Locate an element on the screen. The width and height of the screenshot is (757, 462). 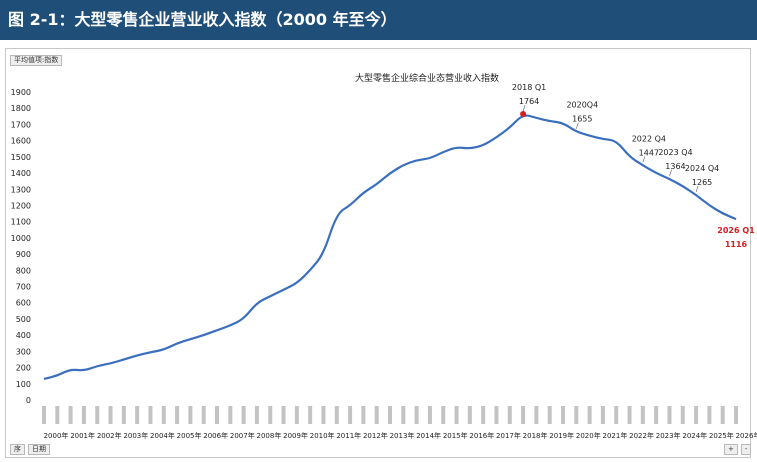
y-tick-label: 1400 is located at coordinates (21, 173).